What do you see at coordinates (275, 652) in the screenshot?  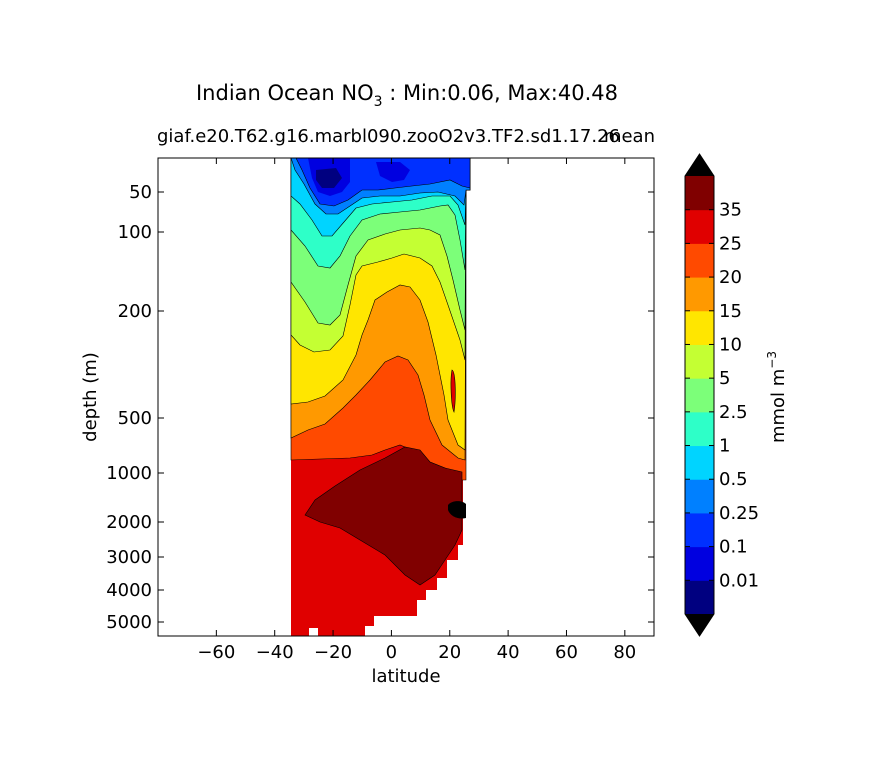 I see `x-tick-label: −40` at bounding box center [275, 652].